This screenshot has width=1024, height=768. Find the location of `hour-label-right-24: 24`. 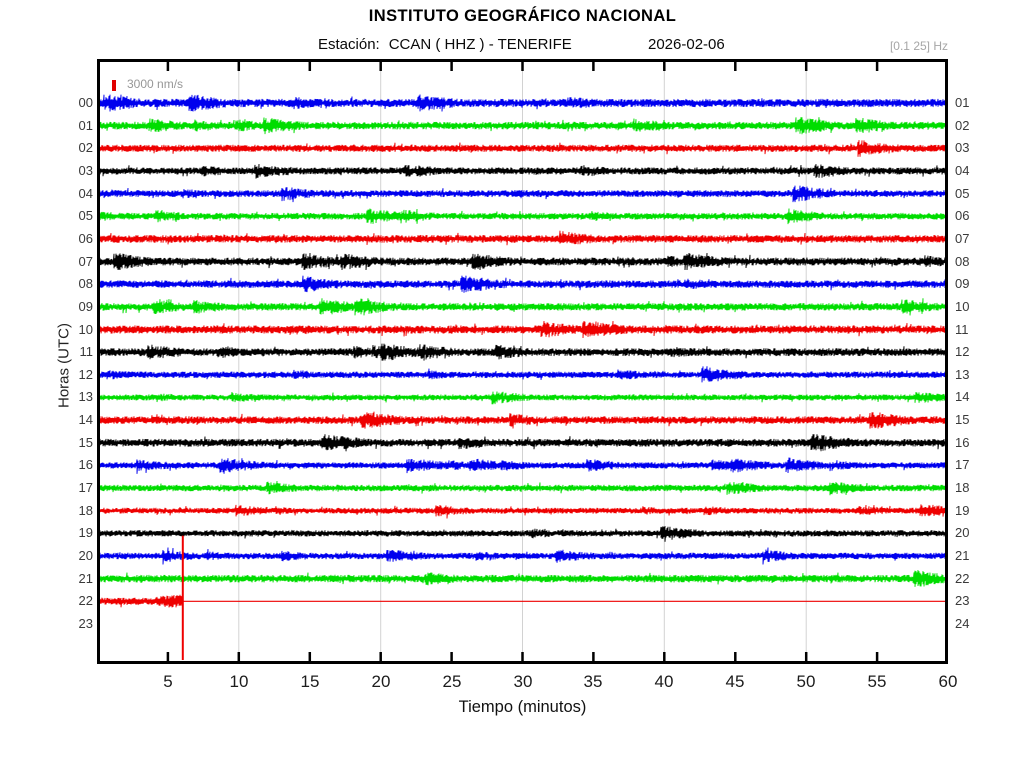

hour-label-right-24: 24 is located at coordinates (962, 623).